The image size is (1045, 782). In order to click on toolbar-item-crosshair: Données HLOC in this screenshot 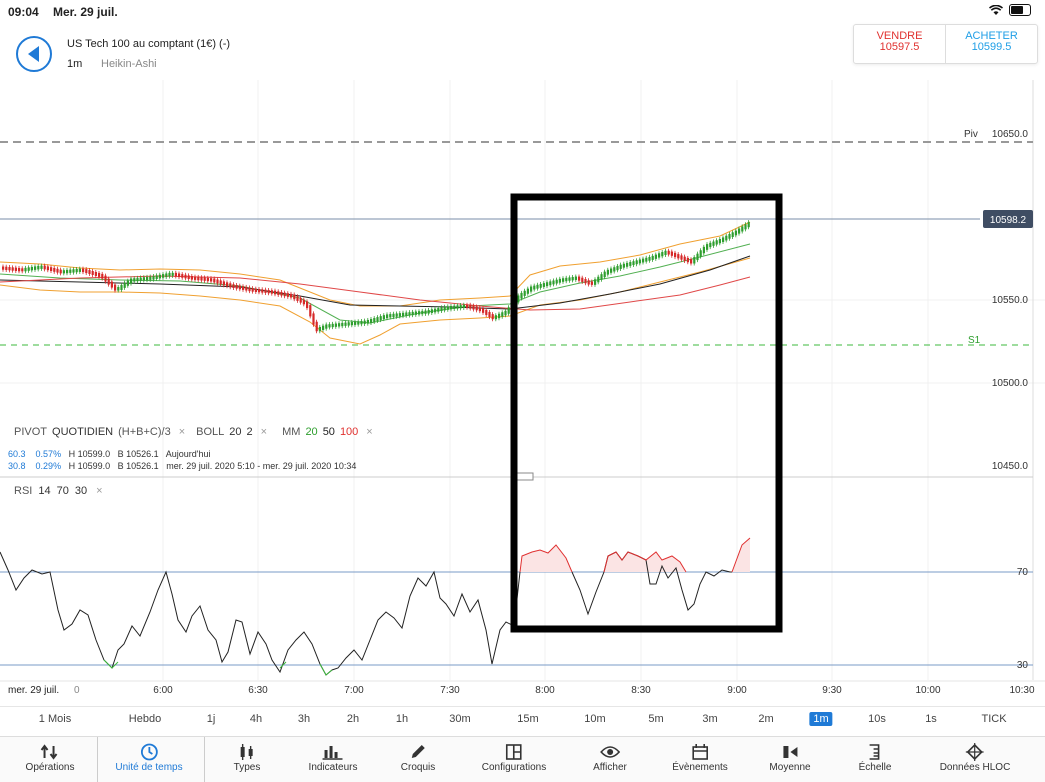, I will do `click(975, 759)`.